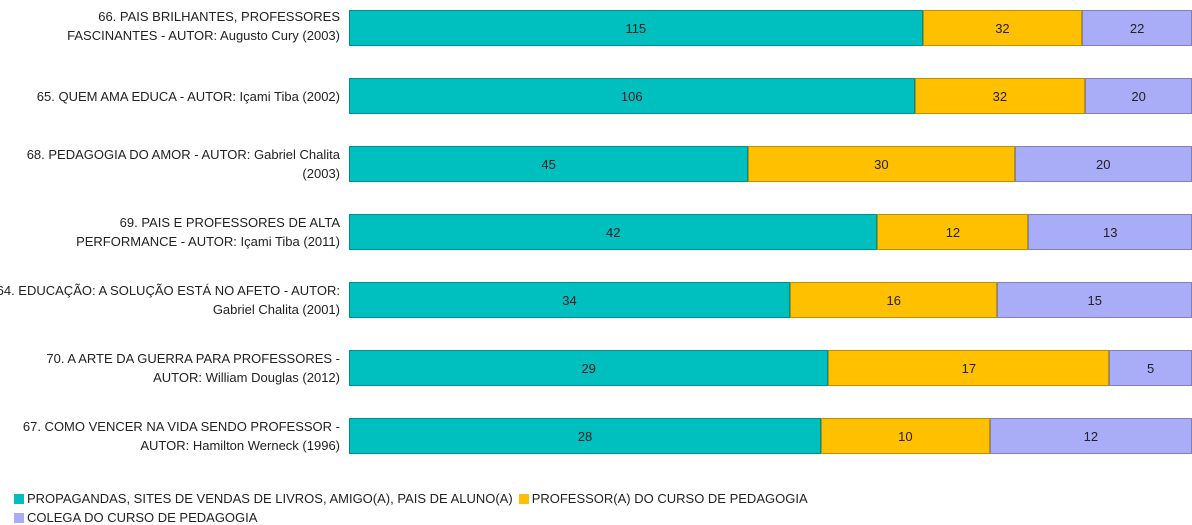 This screenshot has width=1192, height=525. I want to click on bar-segment: 30, so click(881, 164).